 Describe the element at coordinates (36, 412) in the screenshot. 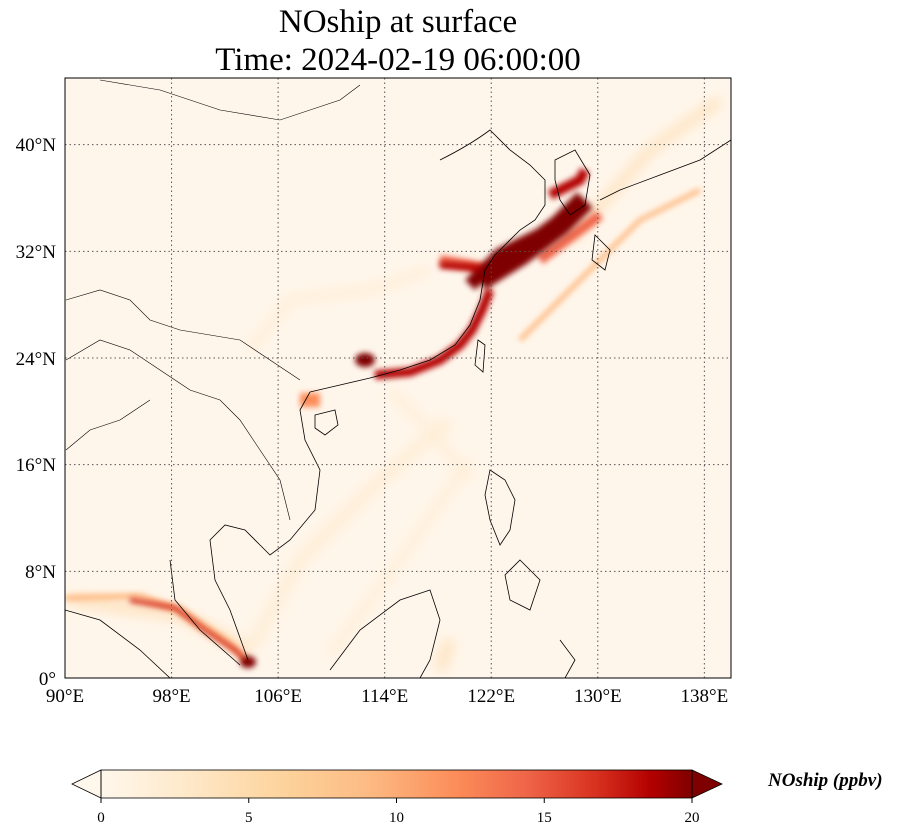

I see `lat-tick-labels: 0° 8°N 16°N 24°N 32°N 40°N` at that location.